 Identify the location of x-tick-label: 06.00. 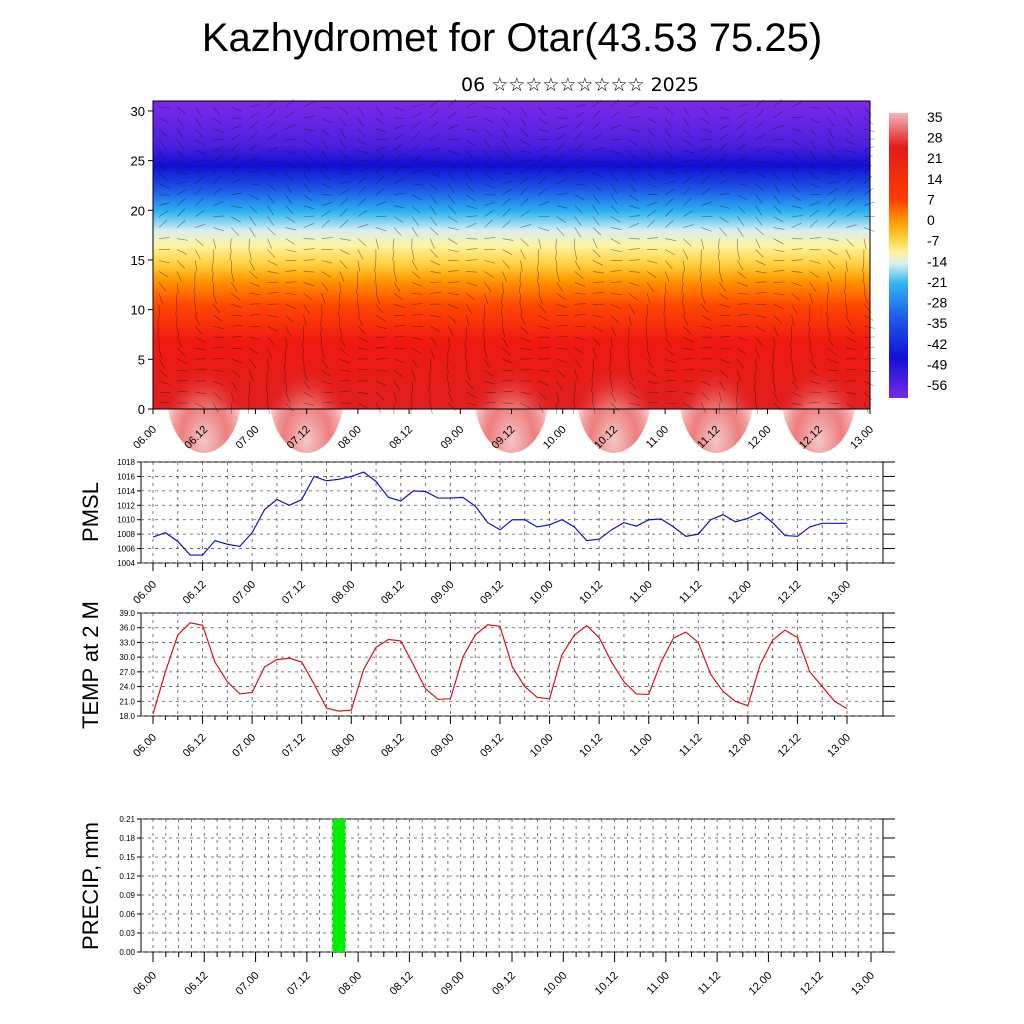
(145, 593).